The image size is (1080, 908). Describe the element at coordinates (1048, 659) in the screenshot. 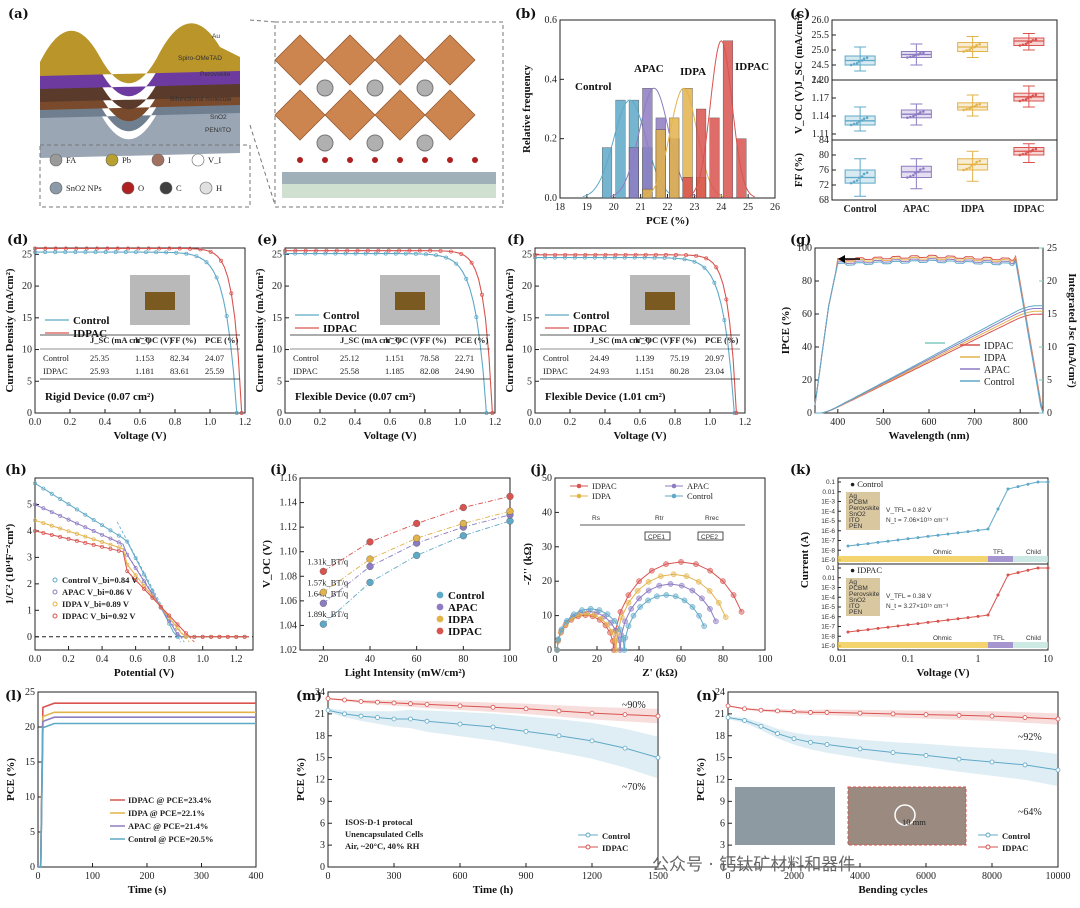

I see `x-tick-label: 10` at that location.